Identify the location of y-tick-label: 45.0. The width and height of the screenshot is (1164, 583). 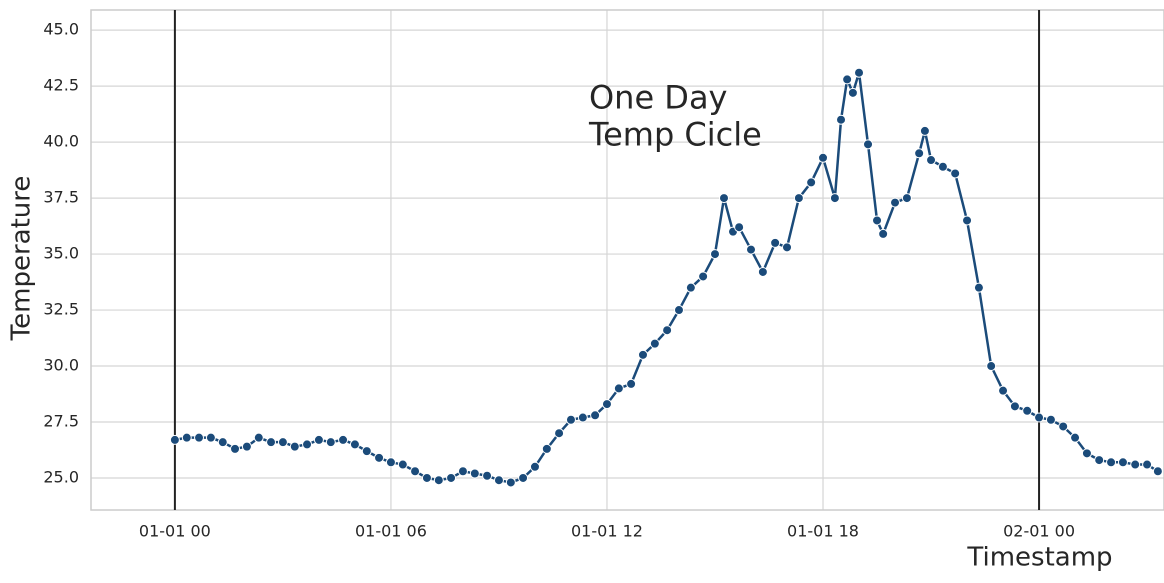
(61, 29).